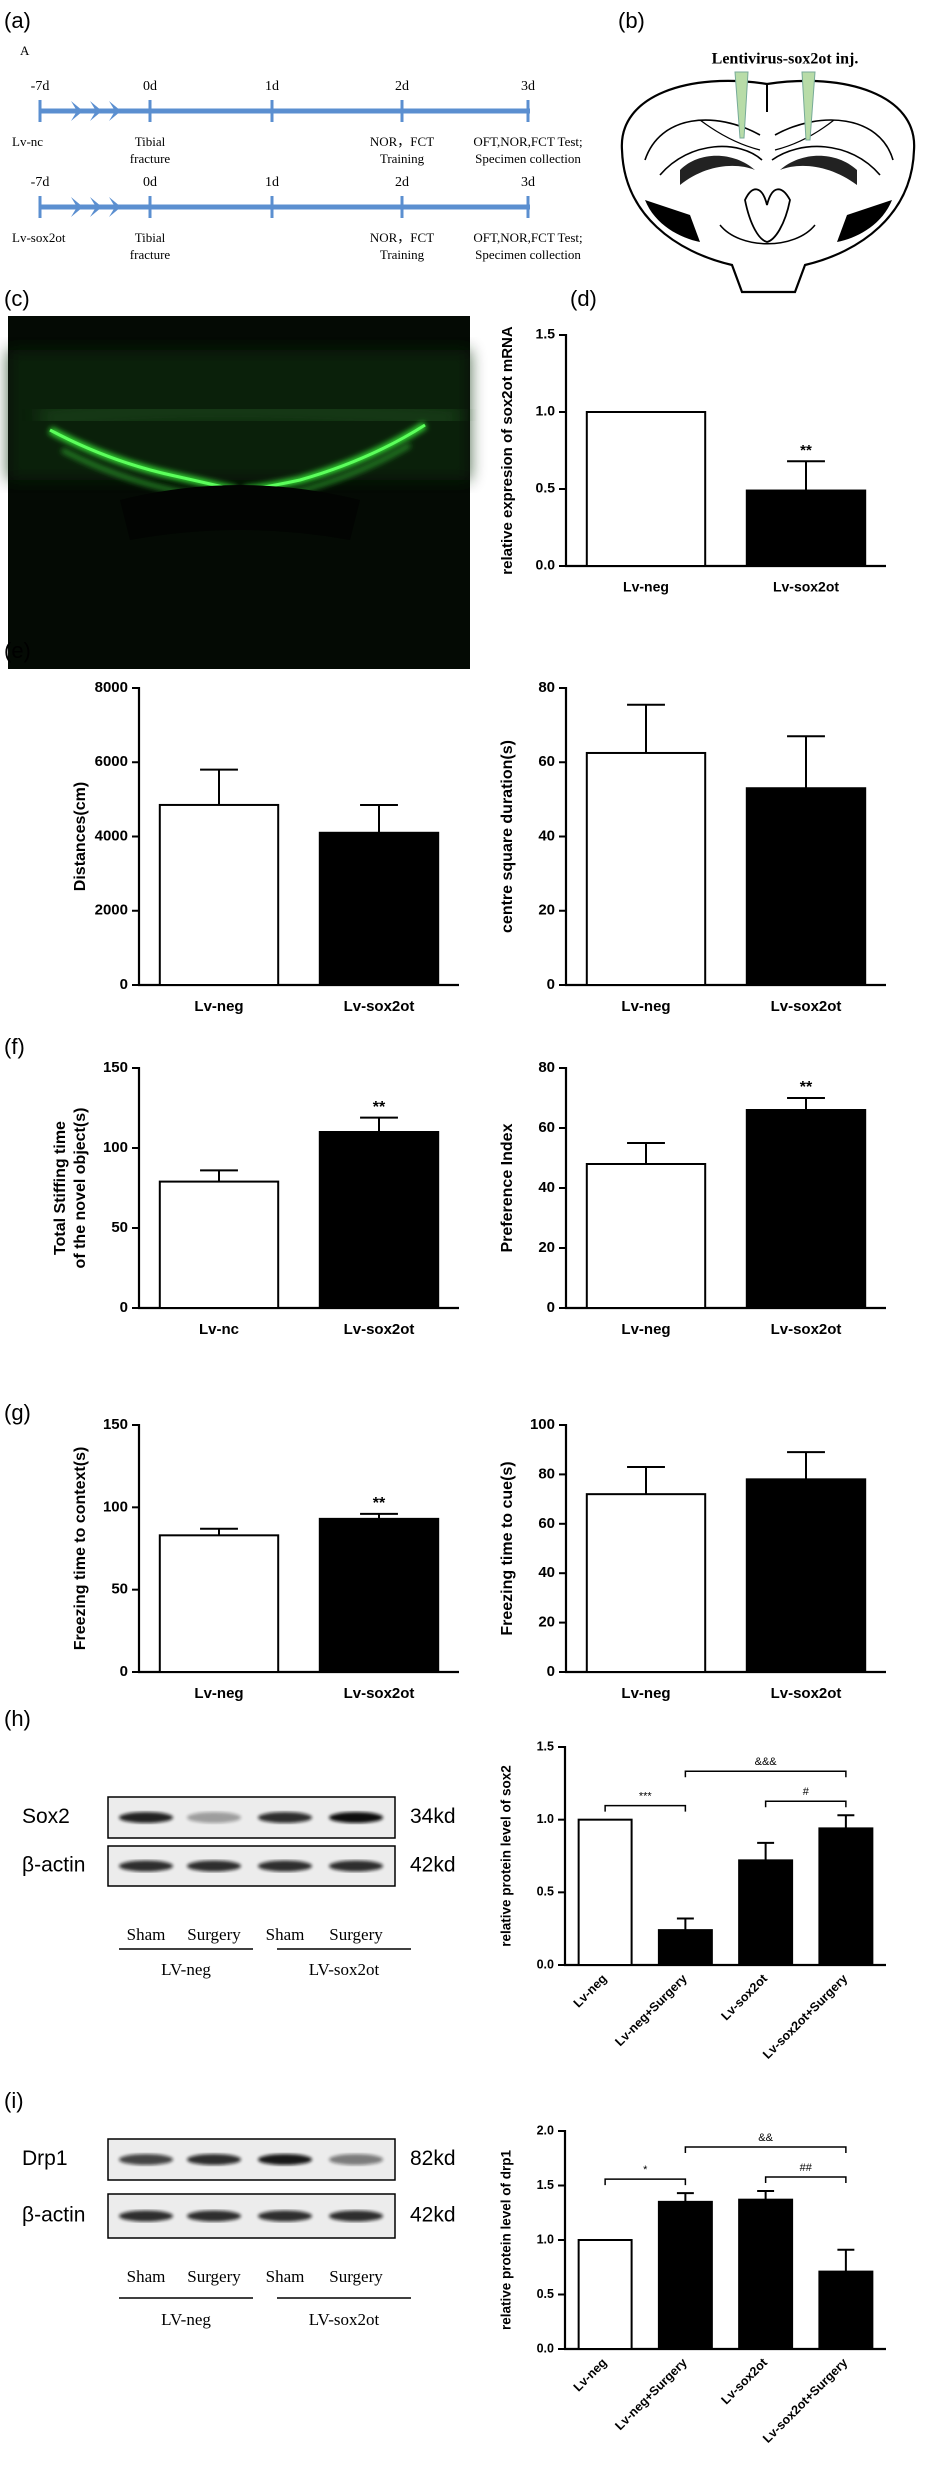 The width and height of the screenshot is (930, 2480). What do you see at coordinates (17, 1718) in the screenshot?
I see `panel-label: (h)` at bounding box center [17, 1718].